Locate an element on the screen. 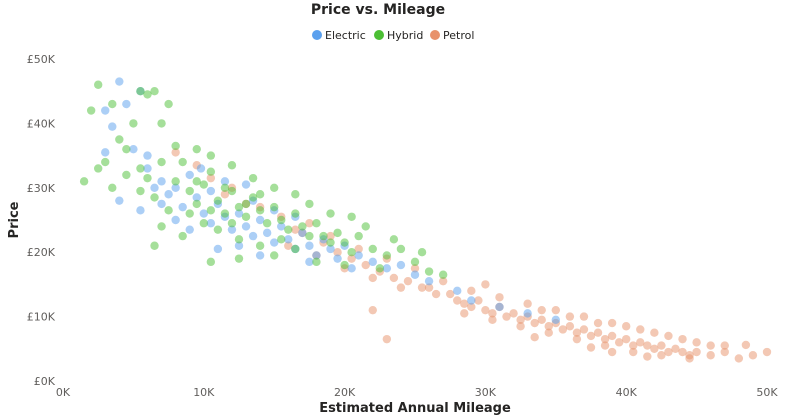  legend-item-hybrid: Hybrid is located at coordinates (398, 35).